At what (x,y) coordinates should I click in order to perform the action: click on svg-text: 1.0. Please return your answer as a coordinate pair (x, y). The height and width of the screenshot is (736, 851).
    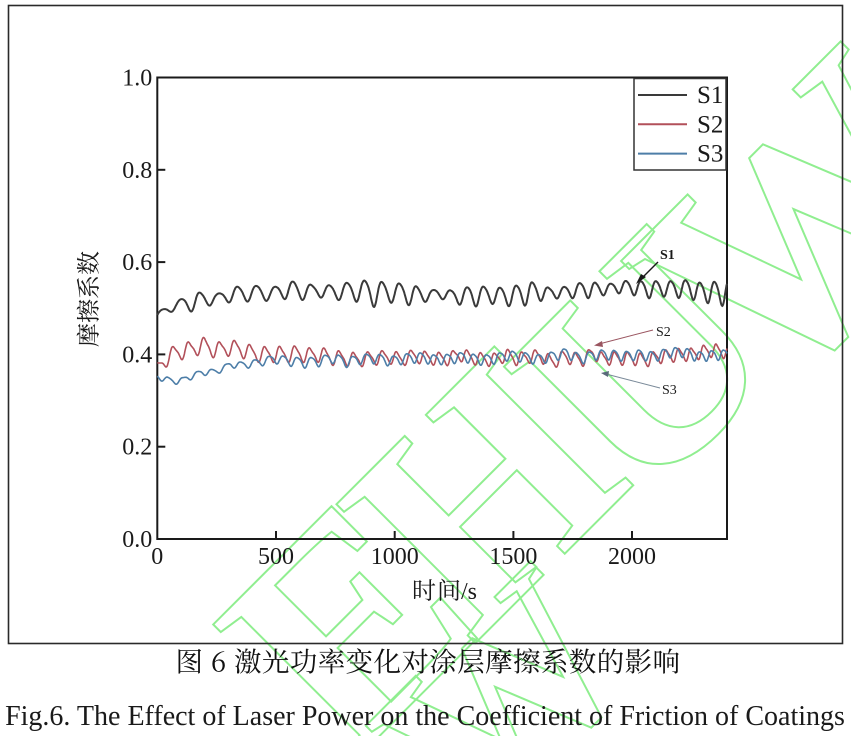
    Looking at the image, I should click on (137, 79).